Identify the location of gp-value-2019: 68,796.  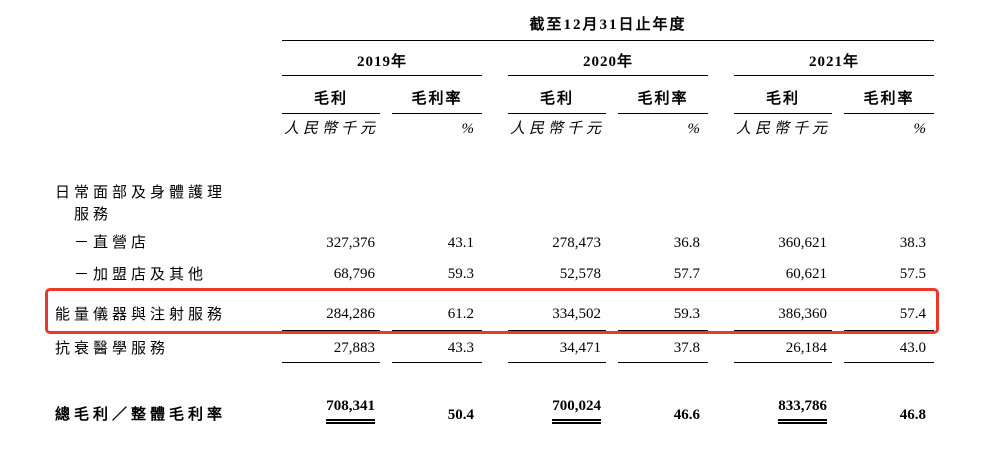
(331, 273).